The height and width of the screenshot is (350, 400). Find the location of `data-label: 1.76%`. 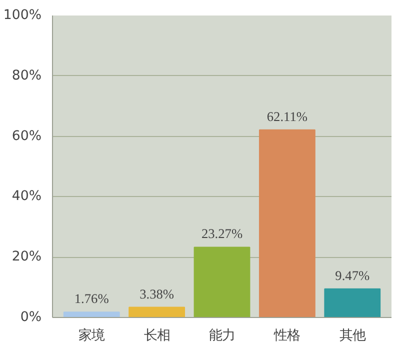

data-label: 1.76% is located at coordinates (91, 298).